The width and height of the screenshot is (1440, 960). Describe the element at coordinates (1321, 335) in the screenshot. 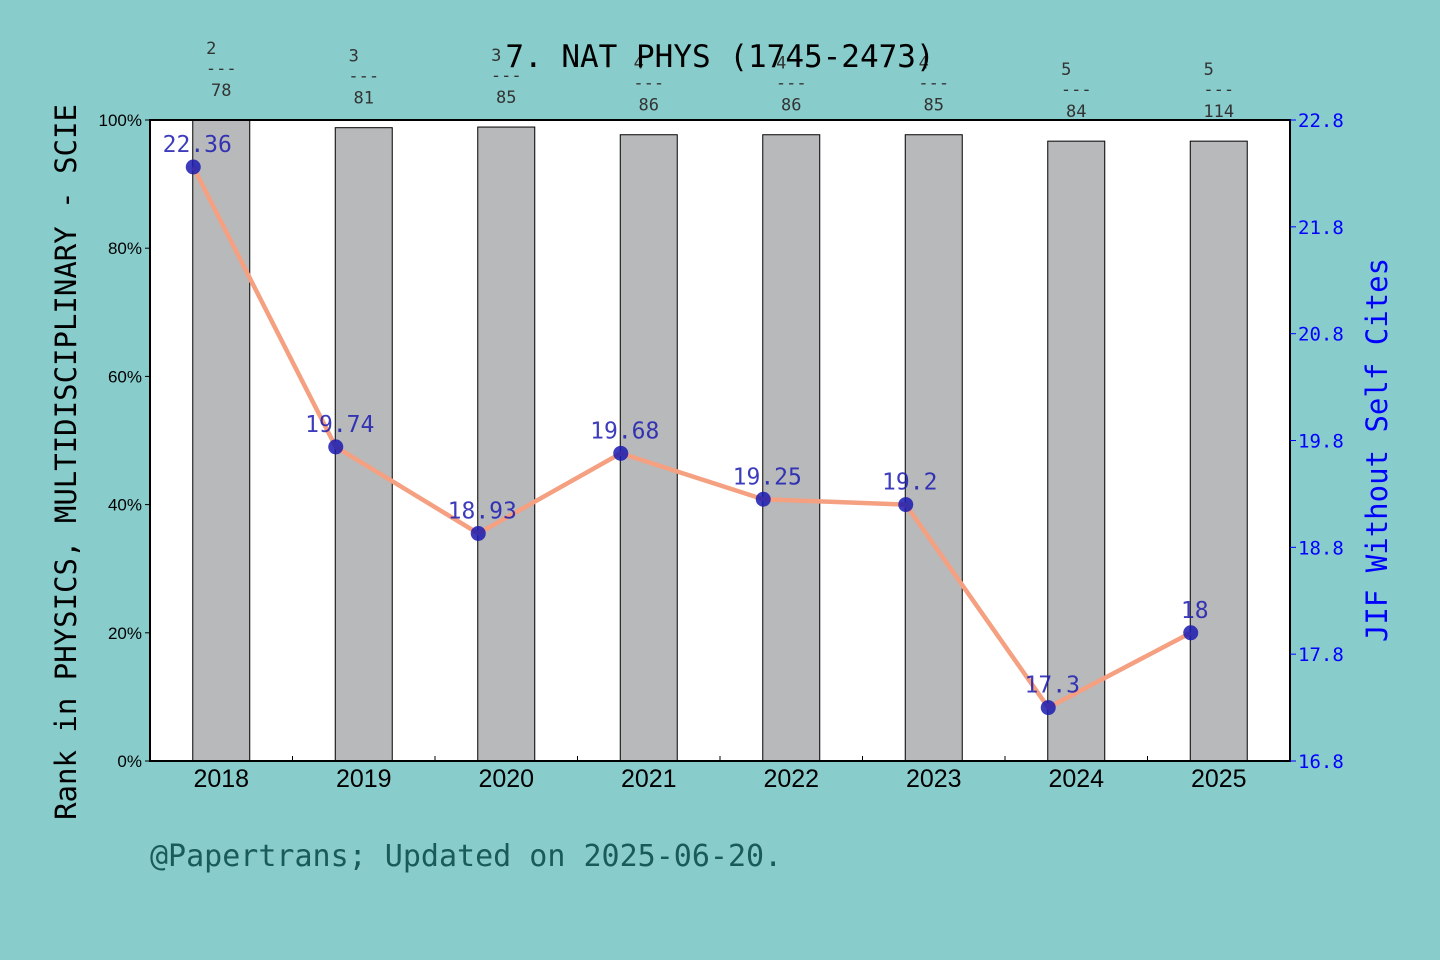

I see `right-tick-label: 20.8` at that location.